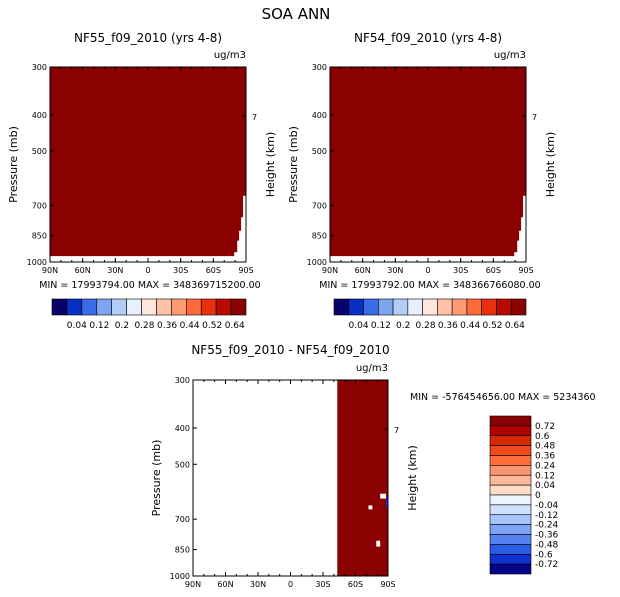  Describe the element at coordinates (538, 496) in the screenshot. I see `colorbar-label: 0` at that location.